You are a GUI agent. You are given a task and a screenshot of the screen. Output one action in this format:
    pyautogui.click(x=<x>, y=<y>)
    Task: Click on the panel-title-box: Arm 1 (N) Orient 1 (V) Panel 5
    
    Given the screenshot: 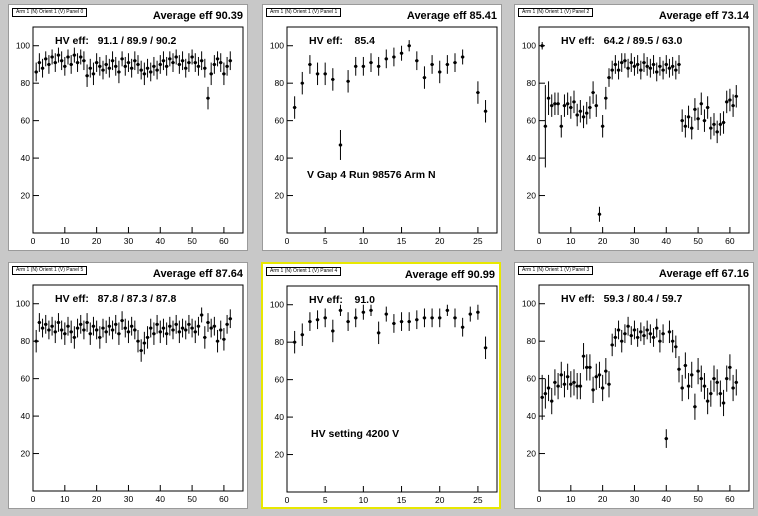 What is the action you would take?
    pyautogui.click(x=50, y=270)
    